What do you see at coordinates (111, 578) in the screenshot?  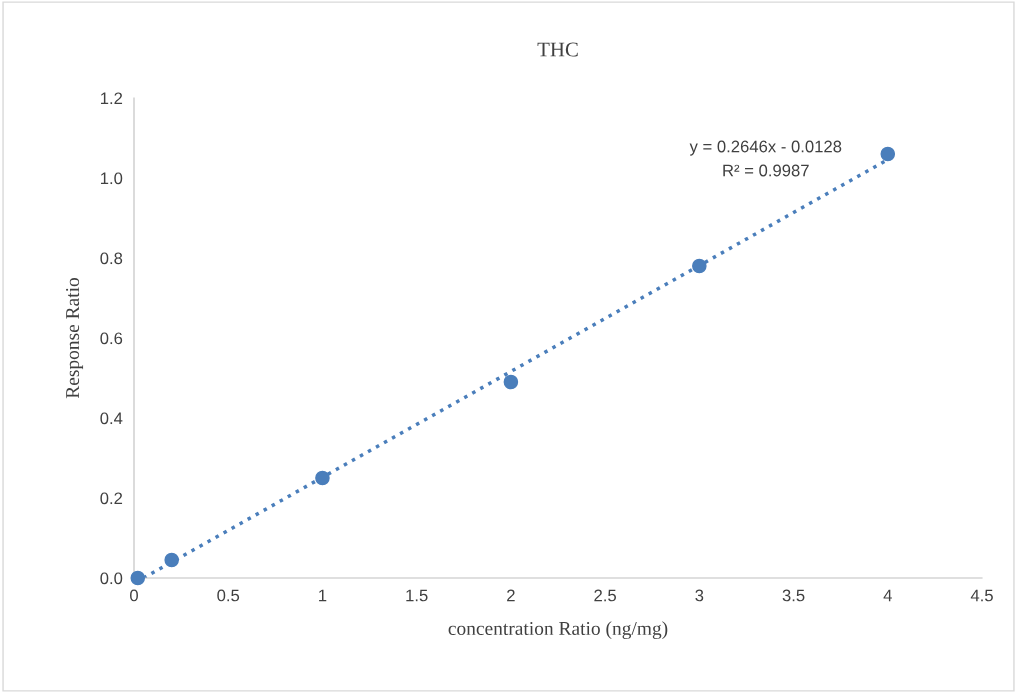 I see `y-tick-label: 0.0` at bounding box center [111, 578].